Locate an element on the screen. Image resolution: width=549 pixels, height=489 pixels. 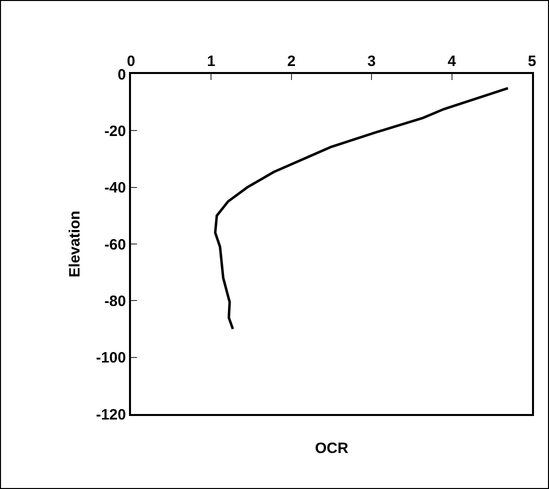
x-axis-title: OCR is located at coordinates (331, 448).